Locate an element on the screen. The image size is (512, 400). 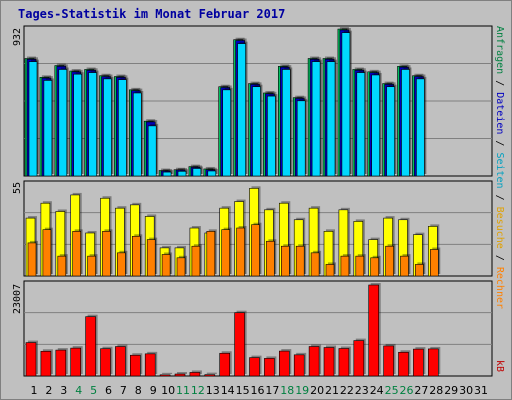
x-tick-label-24: 24 is located at coordinates (377, 390).